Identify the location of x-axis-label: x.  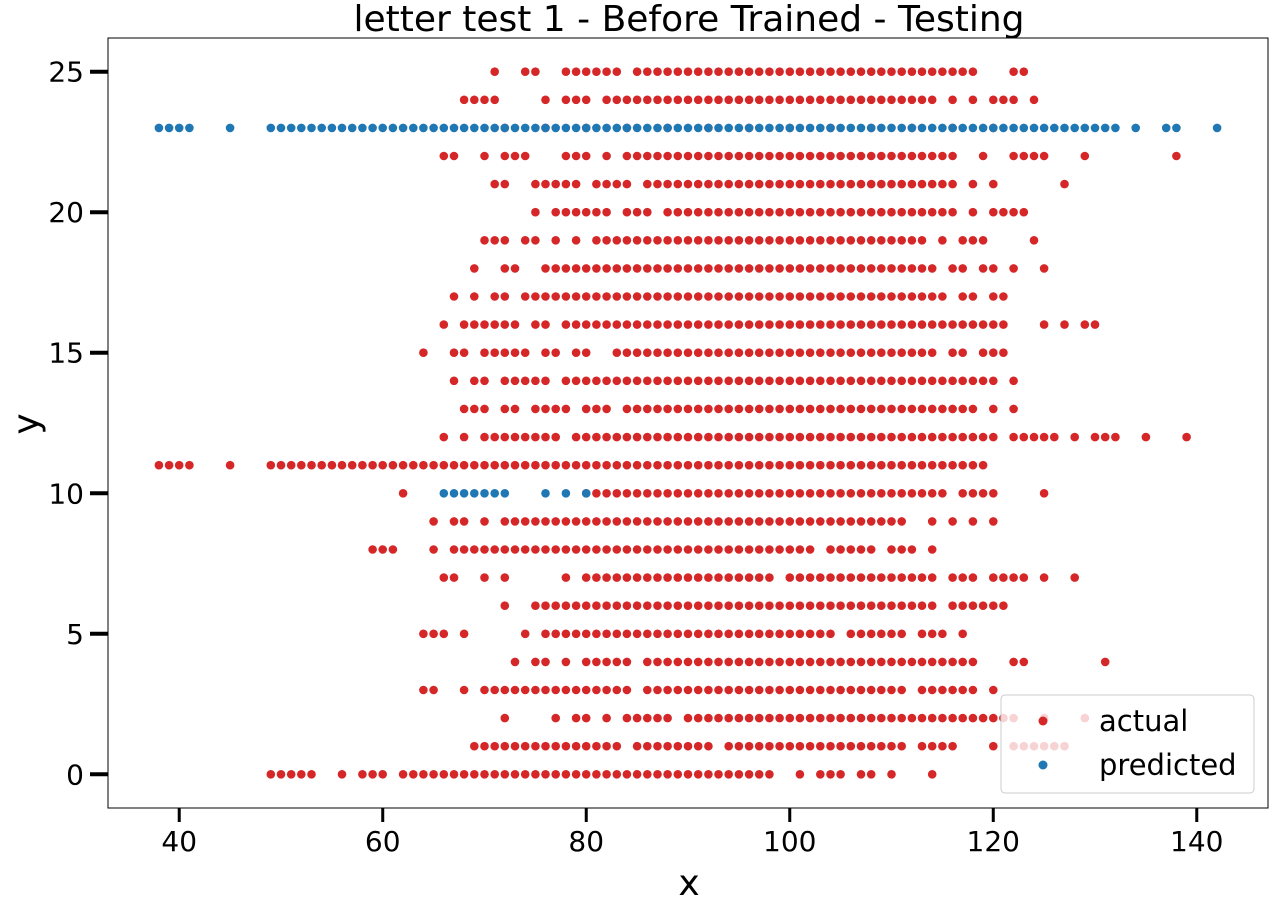
(688, 883).